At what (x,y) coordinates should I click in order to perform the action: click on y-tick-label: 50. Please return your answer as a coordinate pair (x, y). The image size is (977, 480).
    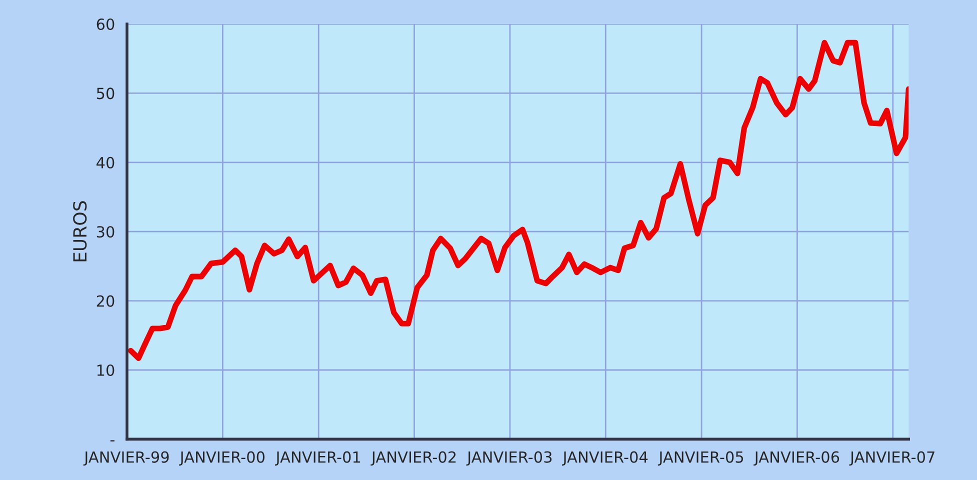
    Looking at the image, I should click on (105, 94).